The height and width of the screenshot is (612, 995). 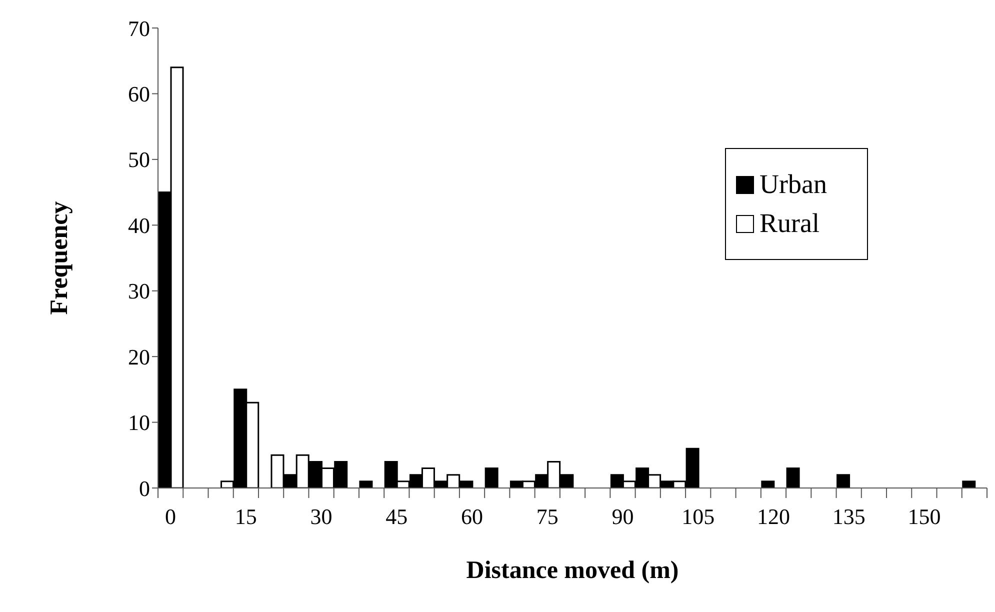 What do you see at coordinates (139, 357) in the screenshot?
I see `y-tick-label: 20` at bounding box center [139, 357].